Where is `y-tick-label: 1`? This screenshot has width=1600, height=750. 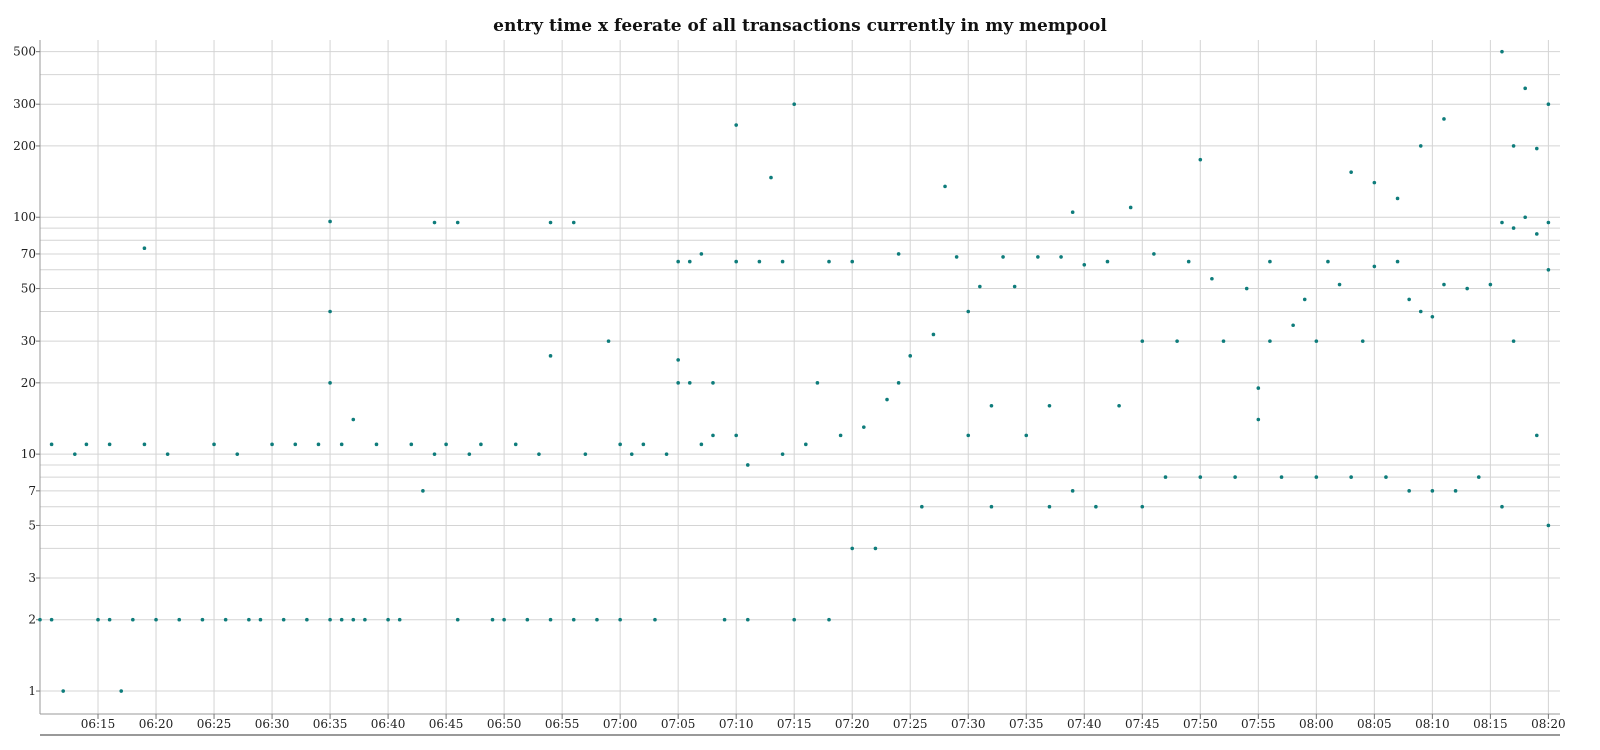
y-tick-label: 1 is located at coordinates (32, 691).